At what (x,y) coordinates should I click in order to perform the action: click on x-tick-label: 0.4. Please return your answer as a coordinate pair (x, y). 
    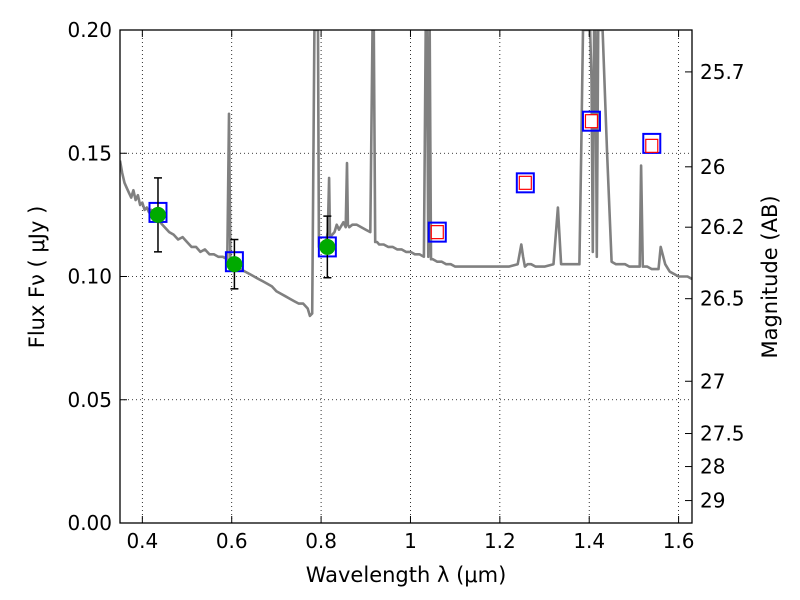
    Looking at the image, I should click on (142, 541).